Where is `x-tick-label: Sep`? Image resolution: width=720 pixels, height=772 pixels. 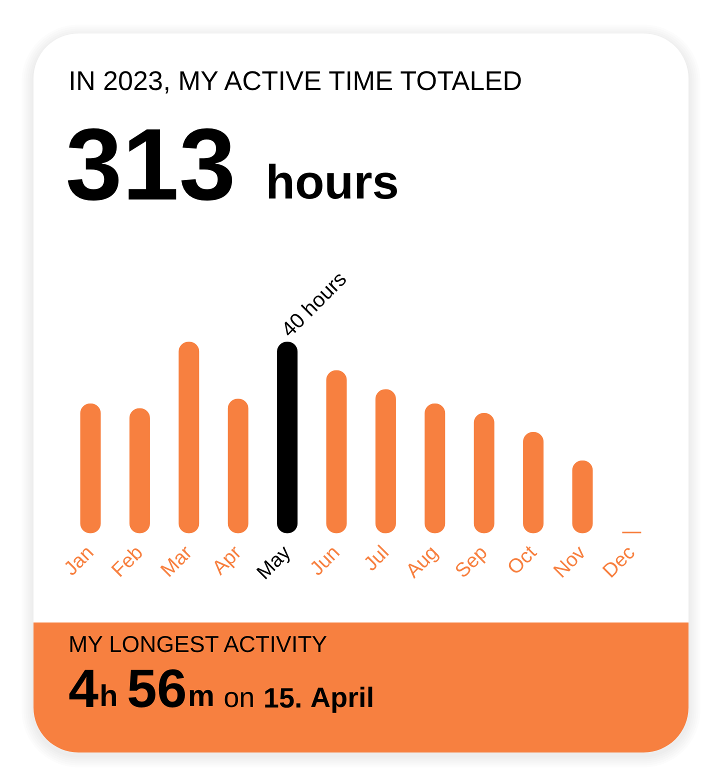 x-tick-label: Sep is located at coordinates (471, 562).